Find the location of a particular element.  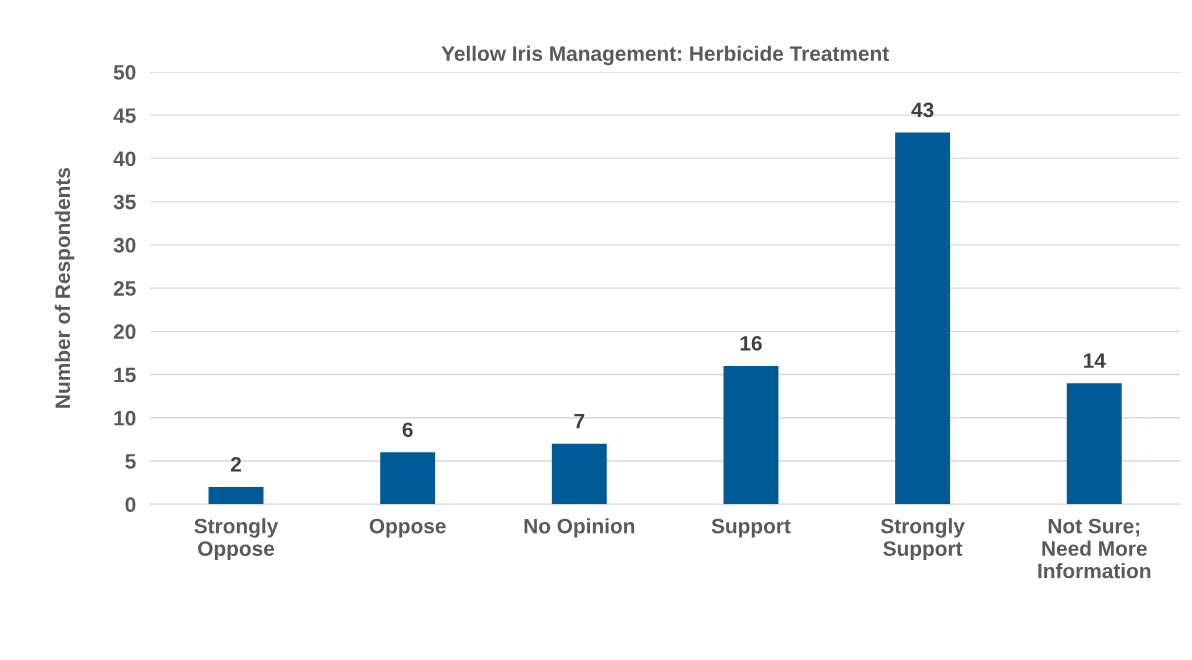

y-tick-label: 5 is located at coordinates (130, 461).